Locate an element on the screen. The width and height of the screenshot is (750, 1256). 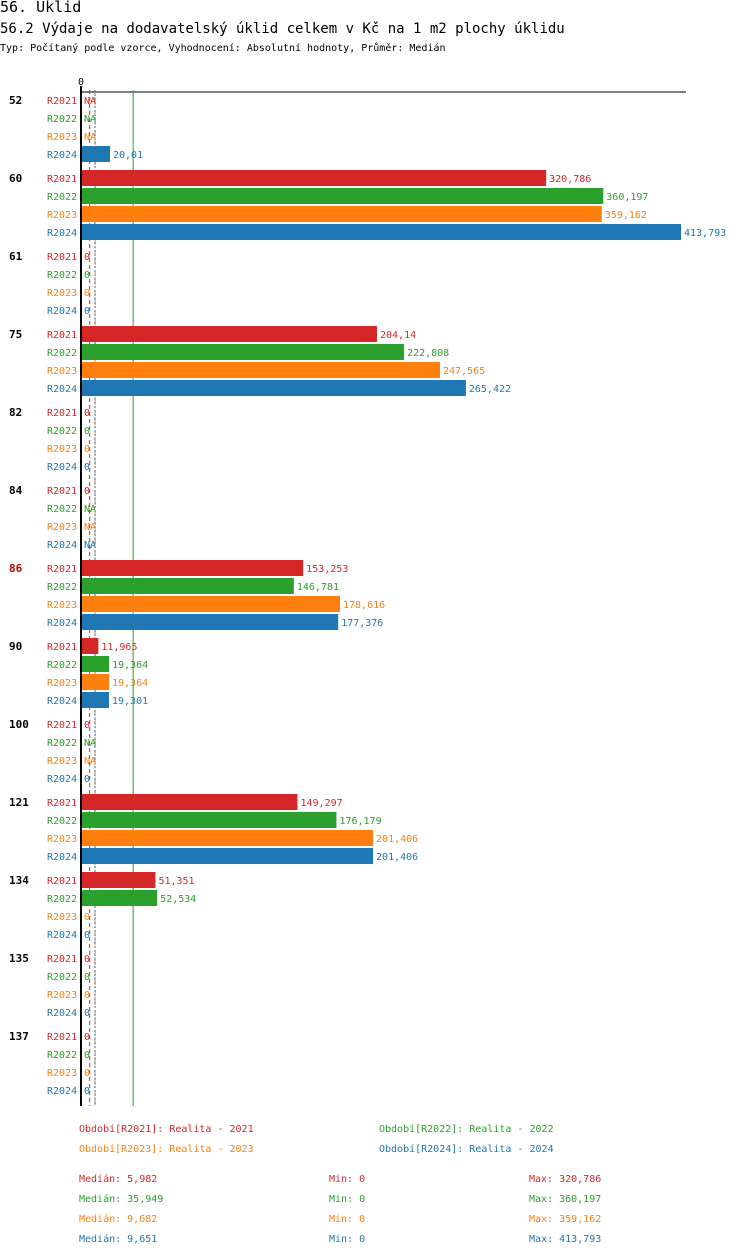
data-label-52-R2022: NA is located at coordinates (90, 119).